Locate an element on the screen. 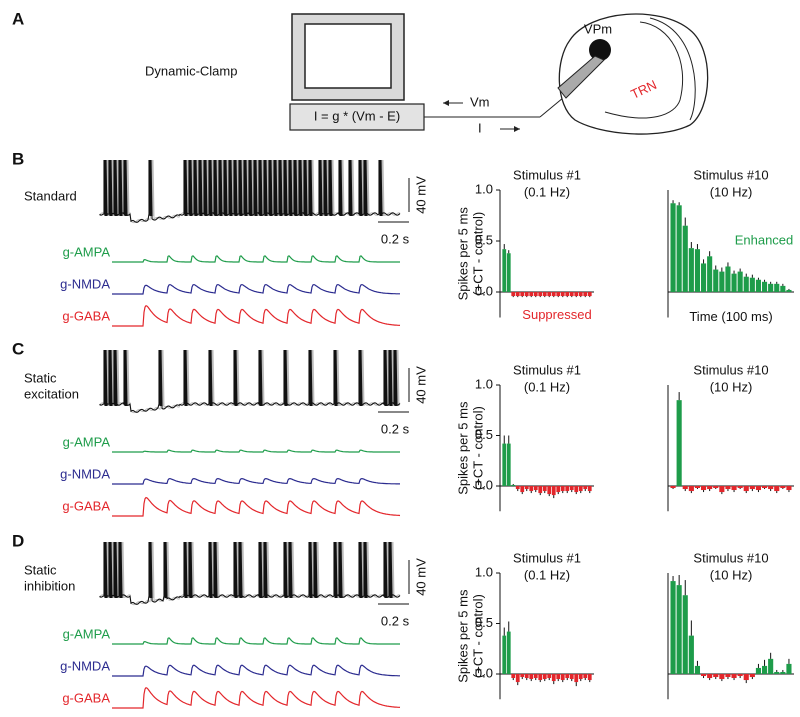 The height and width of the screenshot is (717, 800). arrow-head is located at coordinates (446, 103).